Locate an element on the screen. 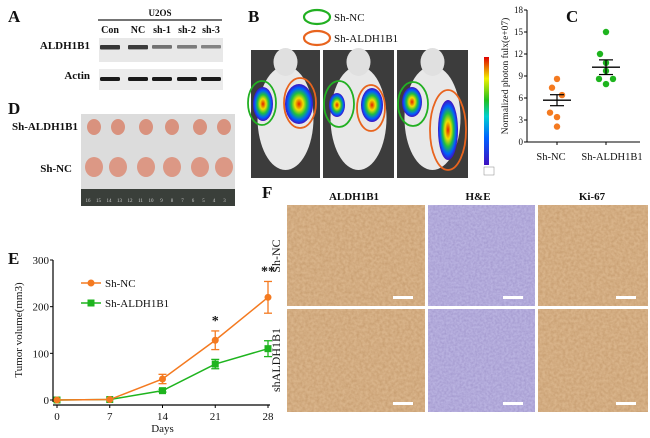  x-tick-label: 14 is located at coordinates (163, 417).